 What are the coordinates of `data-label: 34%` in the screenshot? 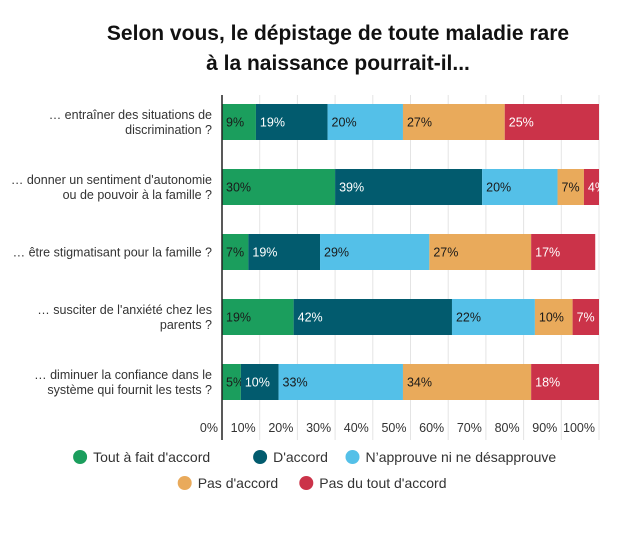 It's located at (419, 383).